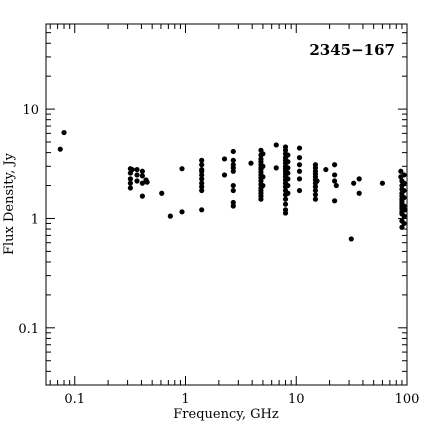  What do you see at coordinates (30, 110) in the screenshot?
I see `y-tick-label: 10` at bounding box center [30, 110].